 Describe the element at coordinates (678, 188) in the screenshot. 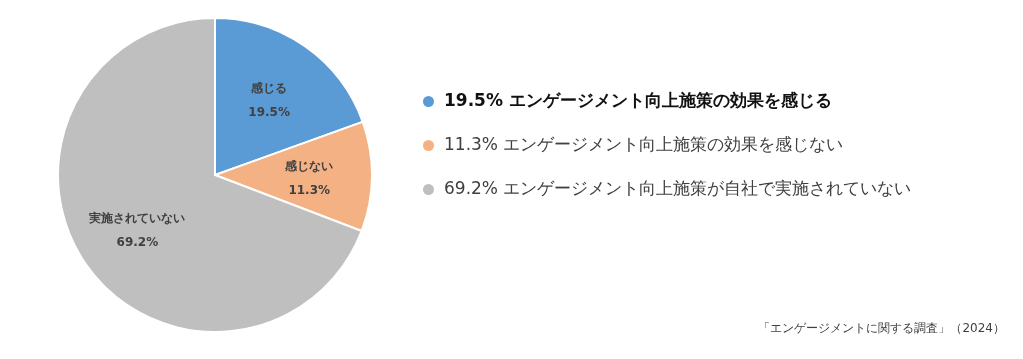

I see `legend-label: 69.2% エンゲージメント向上施策が自社で実施されていない` at that location.